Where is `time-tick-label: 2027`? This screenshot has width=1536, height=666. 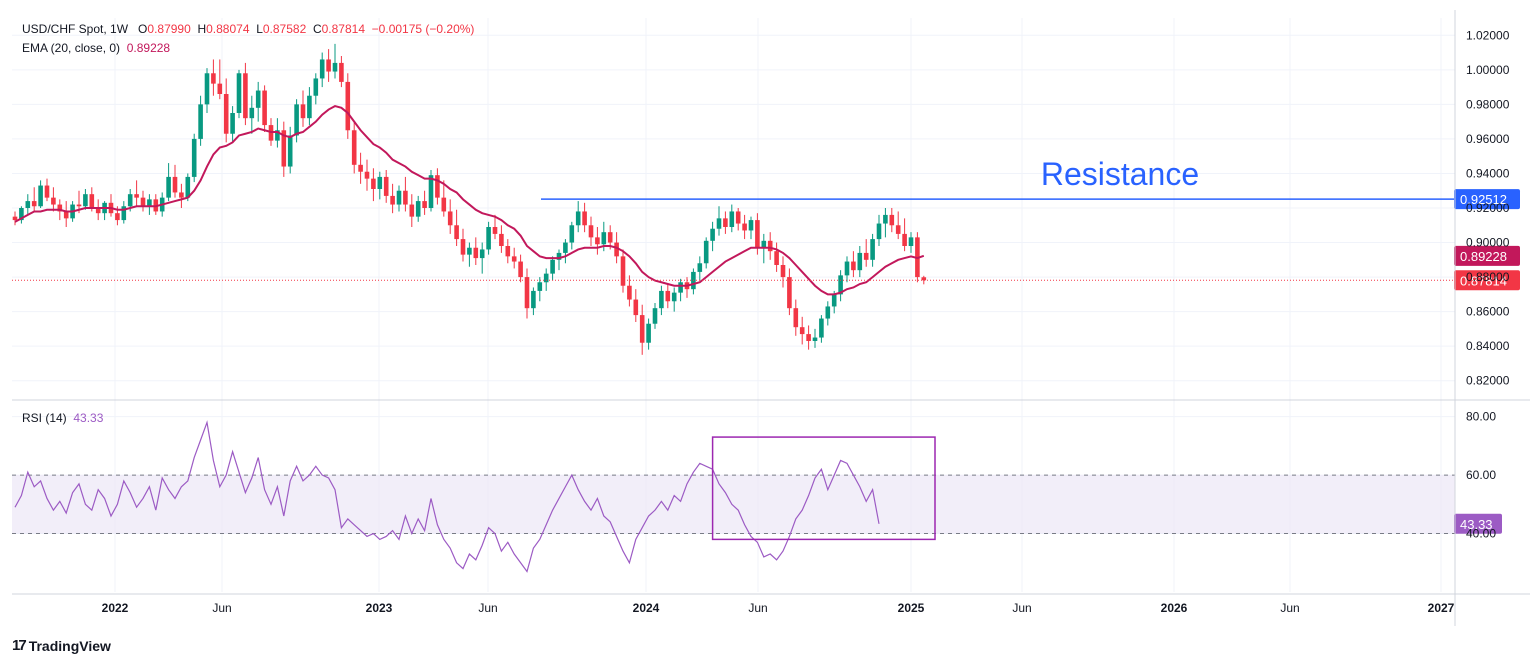 time-tick-label: 2027 is located at coordinates (1441, 608).